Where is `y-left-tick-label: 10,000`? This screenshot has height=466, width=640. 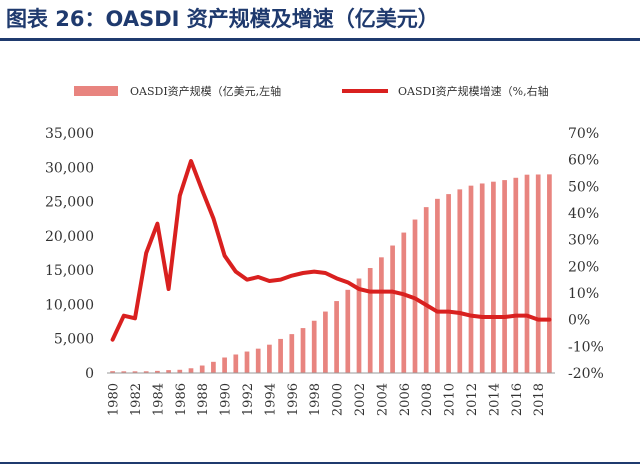
y-left-tick-label: 10,000 is located at coordinates (69, 305).